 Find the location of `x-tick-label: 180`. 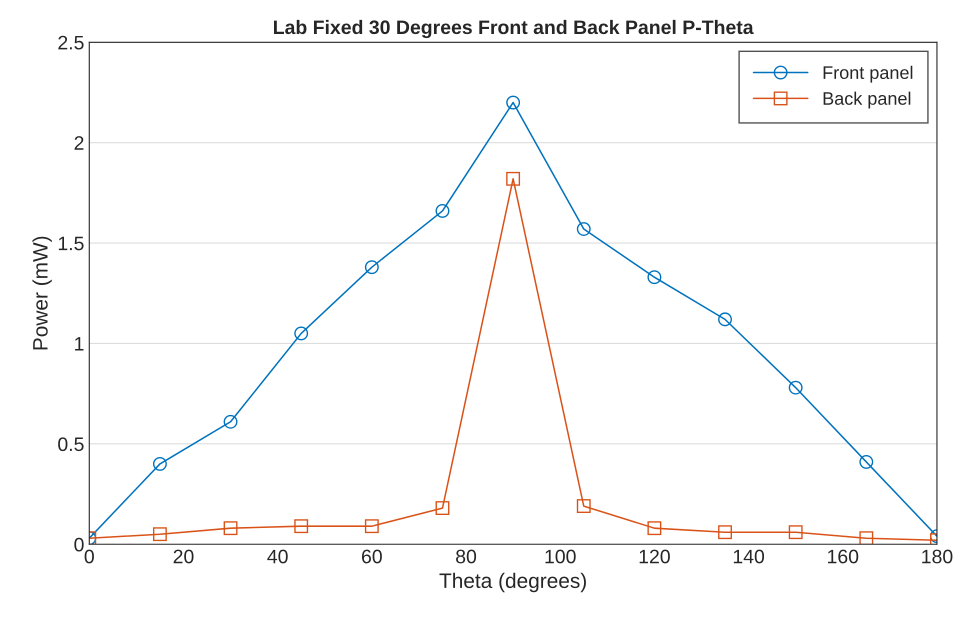

x-tick-label: 180 is located at coordinates (937, 557).